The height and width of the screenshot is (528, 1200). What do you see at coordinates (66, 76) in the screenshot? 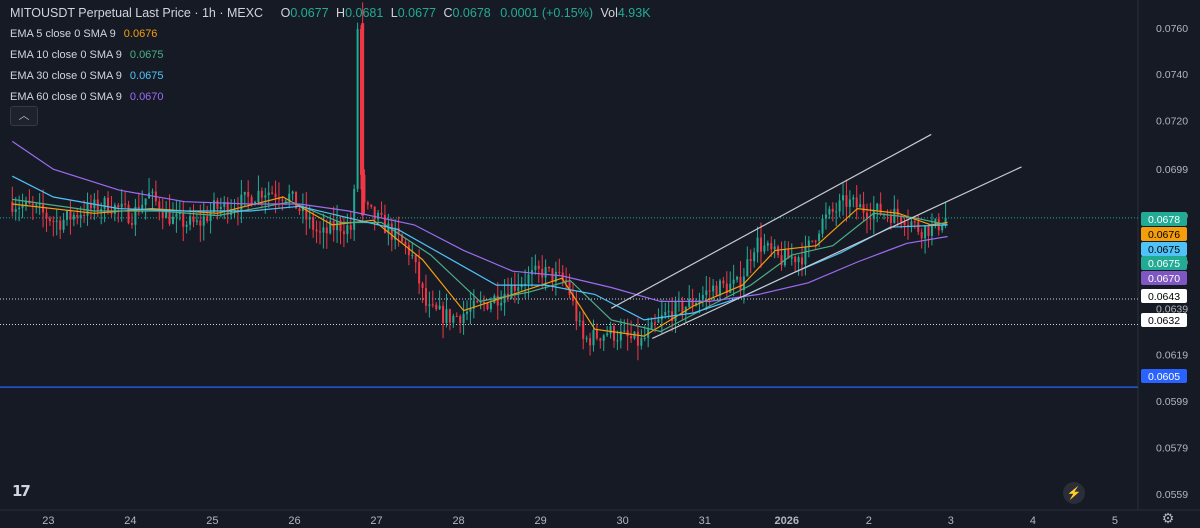
I see `indicator-name: EMA 30 close 0 SMA 9` at bounding box center [66, 76].